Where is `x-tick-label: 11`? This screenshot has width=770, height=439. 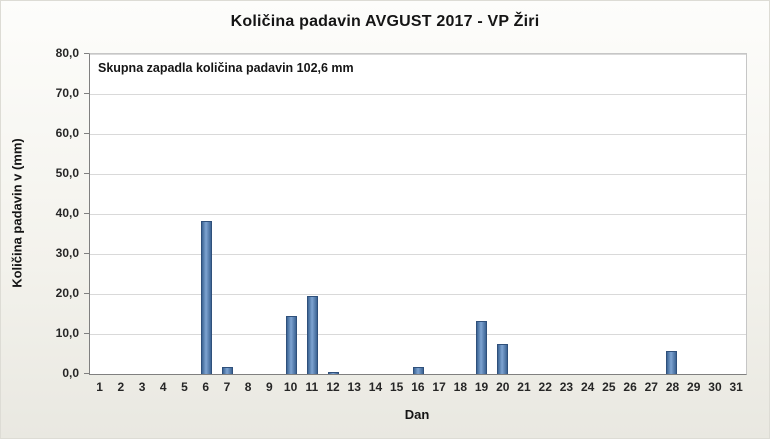
x-tick-label: 11 is located at coordinates (312, 387).